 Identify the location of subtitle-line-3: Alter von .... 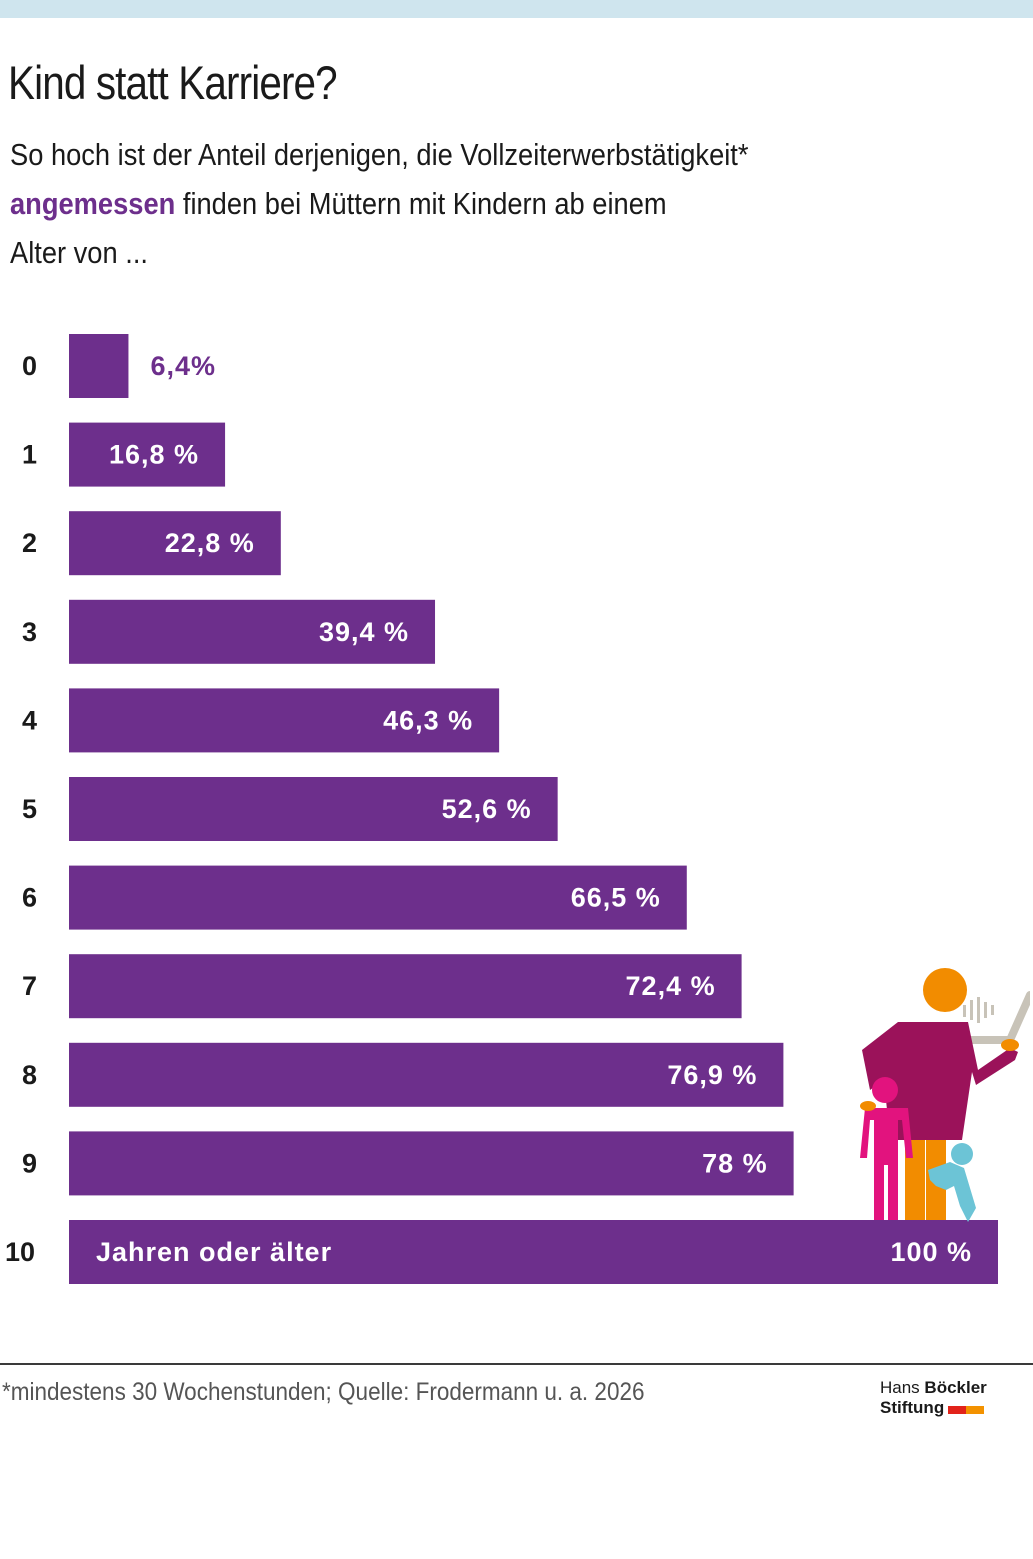
(450, 252).